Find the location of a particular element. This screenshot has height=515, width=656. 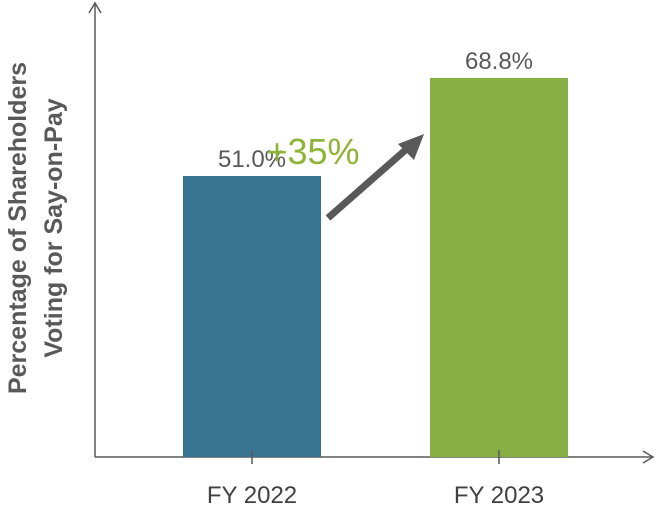

data-label: 51.0% is located at coordinates (252, 159).